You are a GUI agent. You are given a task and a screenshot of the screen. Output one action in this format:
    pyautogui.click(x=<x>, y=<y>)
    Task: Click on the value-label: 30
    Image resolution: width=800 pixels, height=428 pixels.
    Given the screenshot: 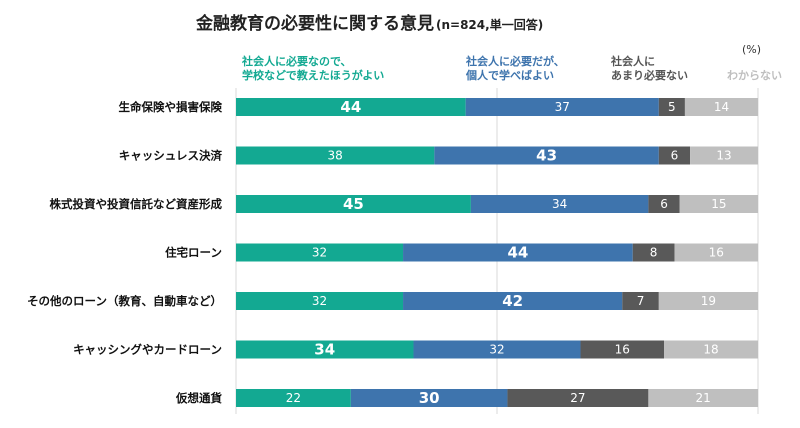 What is the action you would take?
    pyautogui.click(x=429, y=398)
    